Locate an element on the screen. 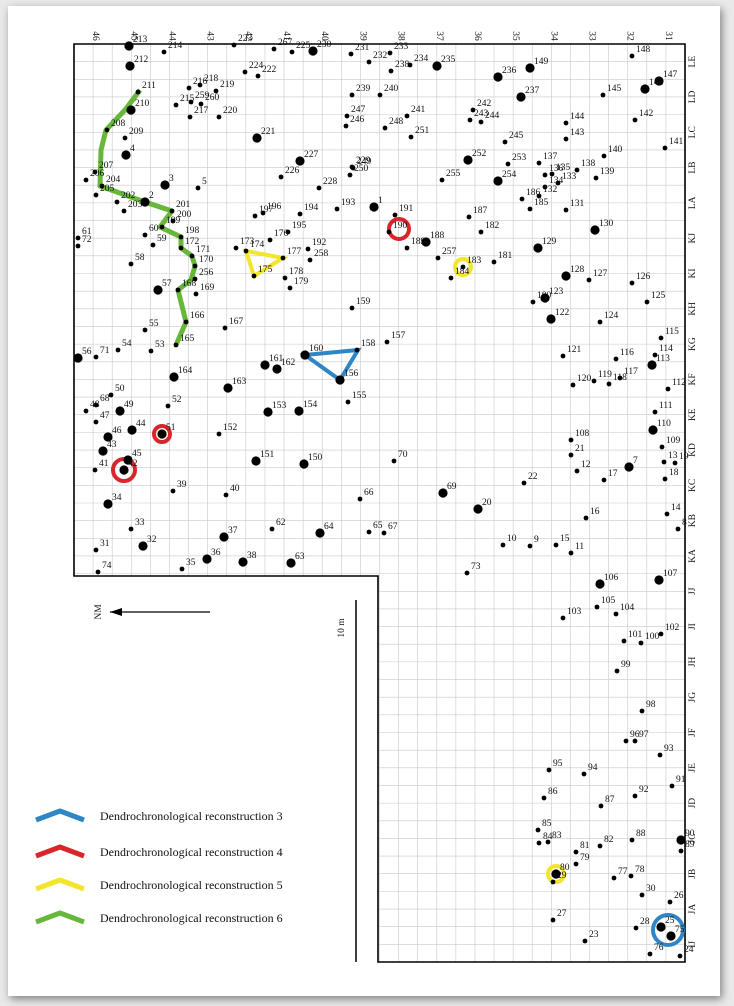  tree-label: 53 is located at coordinates (160, 345).